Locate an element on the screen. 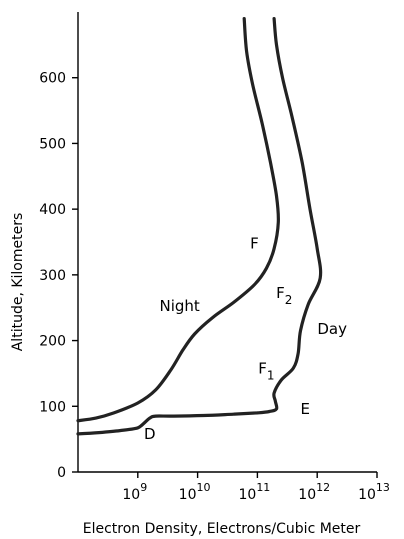 The image size is (404, 539). x-tick-label: 1012 is located at coordinates (314, 492).